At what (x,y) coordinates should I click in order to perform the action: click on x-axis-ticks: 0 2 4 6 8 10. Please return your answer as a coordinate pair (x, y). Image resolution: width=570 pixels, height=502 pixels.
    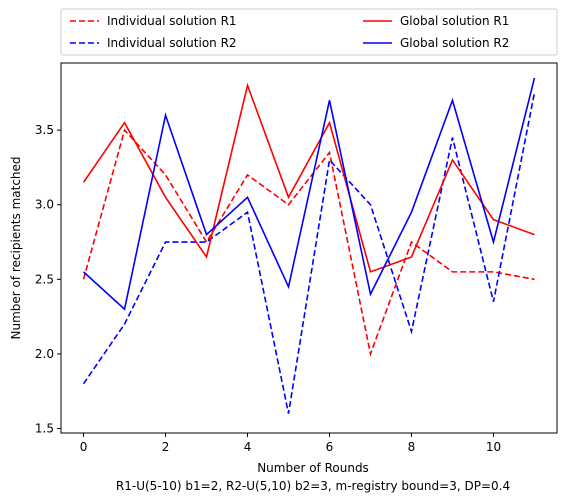
    Looking at the image, I should click on (290, 443).